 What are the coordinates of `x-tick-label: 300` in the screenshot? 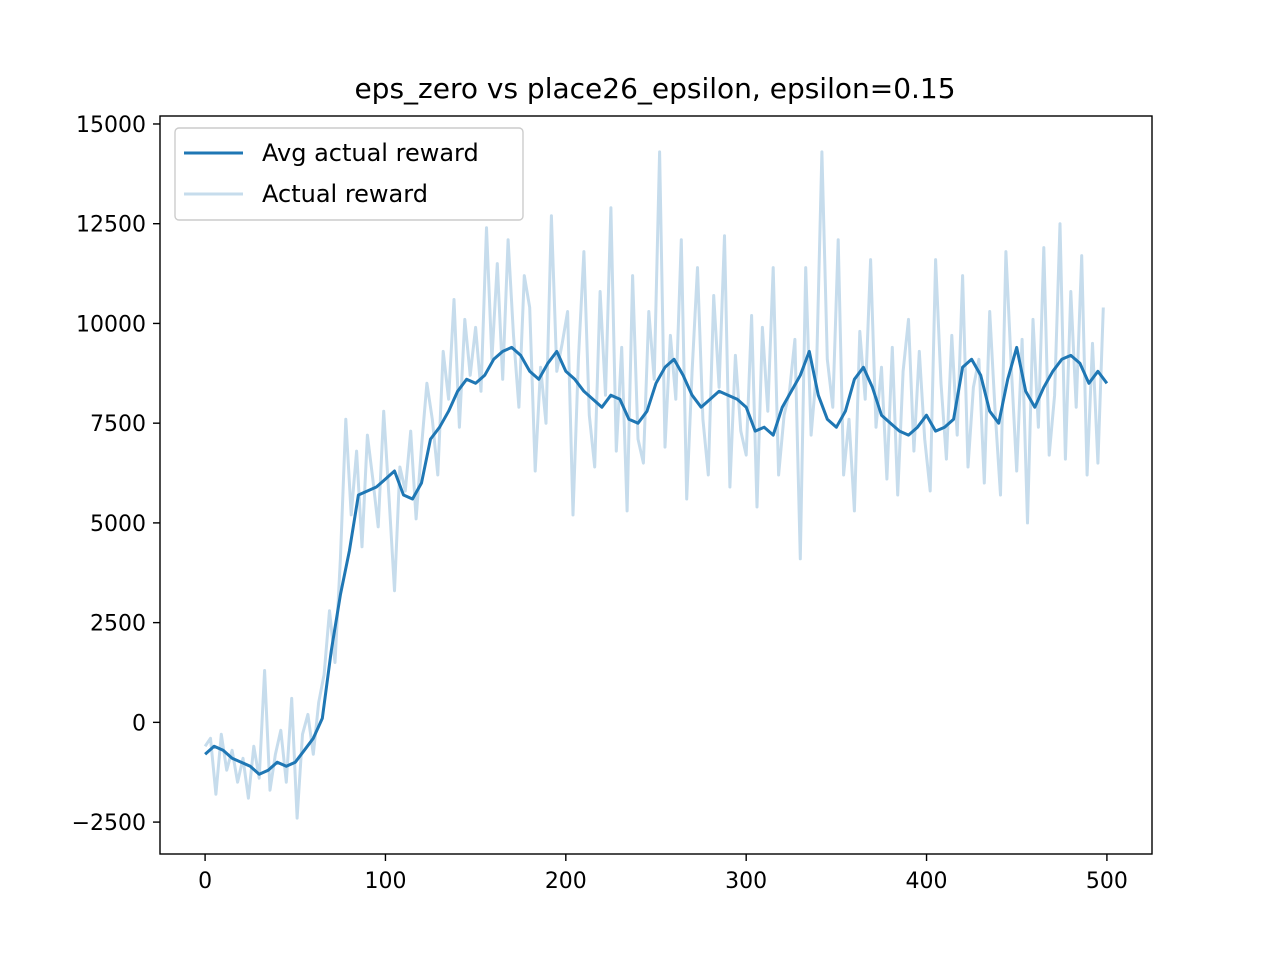 It's located at (746, 881).